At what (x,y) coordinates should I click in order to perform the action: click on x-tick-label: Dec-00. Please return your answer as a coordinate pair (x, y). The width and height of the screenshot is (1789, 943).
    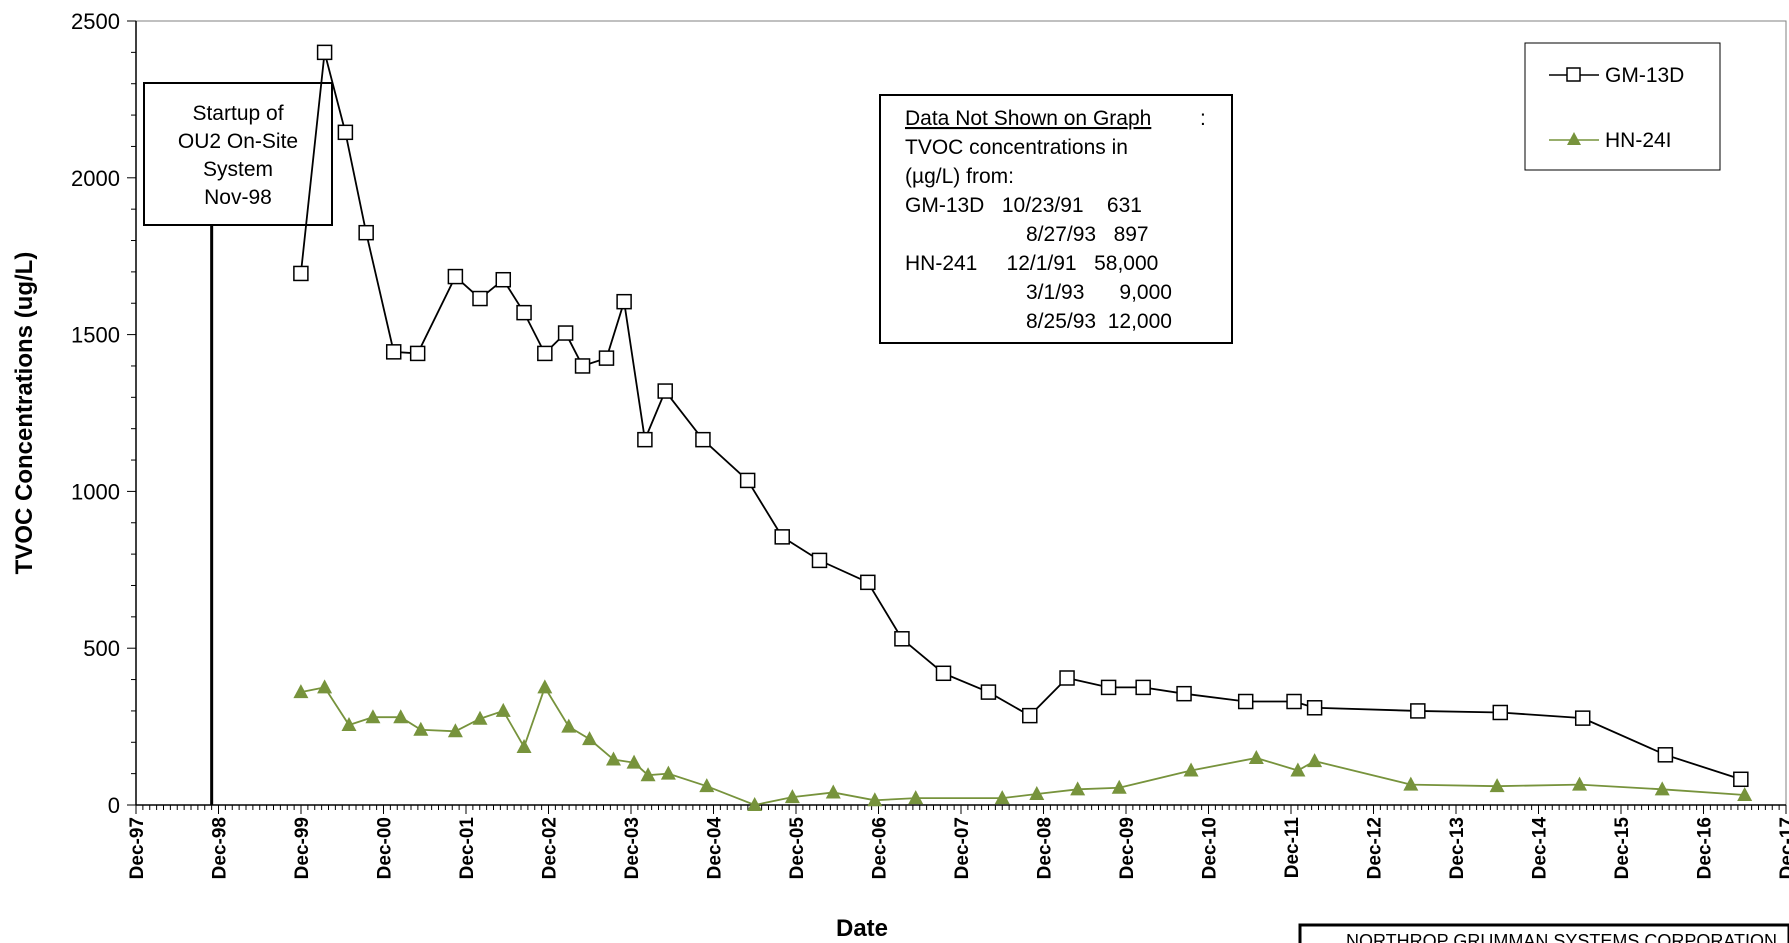
    Looking at the image, I should click on (385, 848).